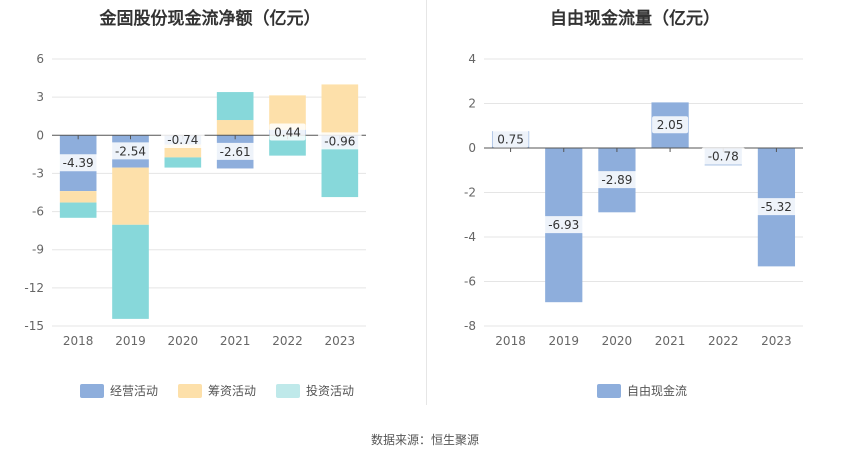  What do you see at coordinates (38, 250) in the screenshot?
I see `left-y-tick-label: -9` at bounding box center [38, 250].